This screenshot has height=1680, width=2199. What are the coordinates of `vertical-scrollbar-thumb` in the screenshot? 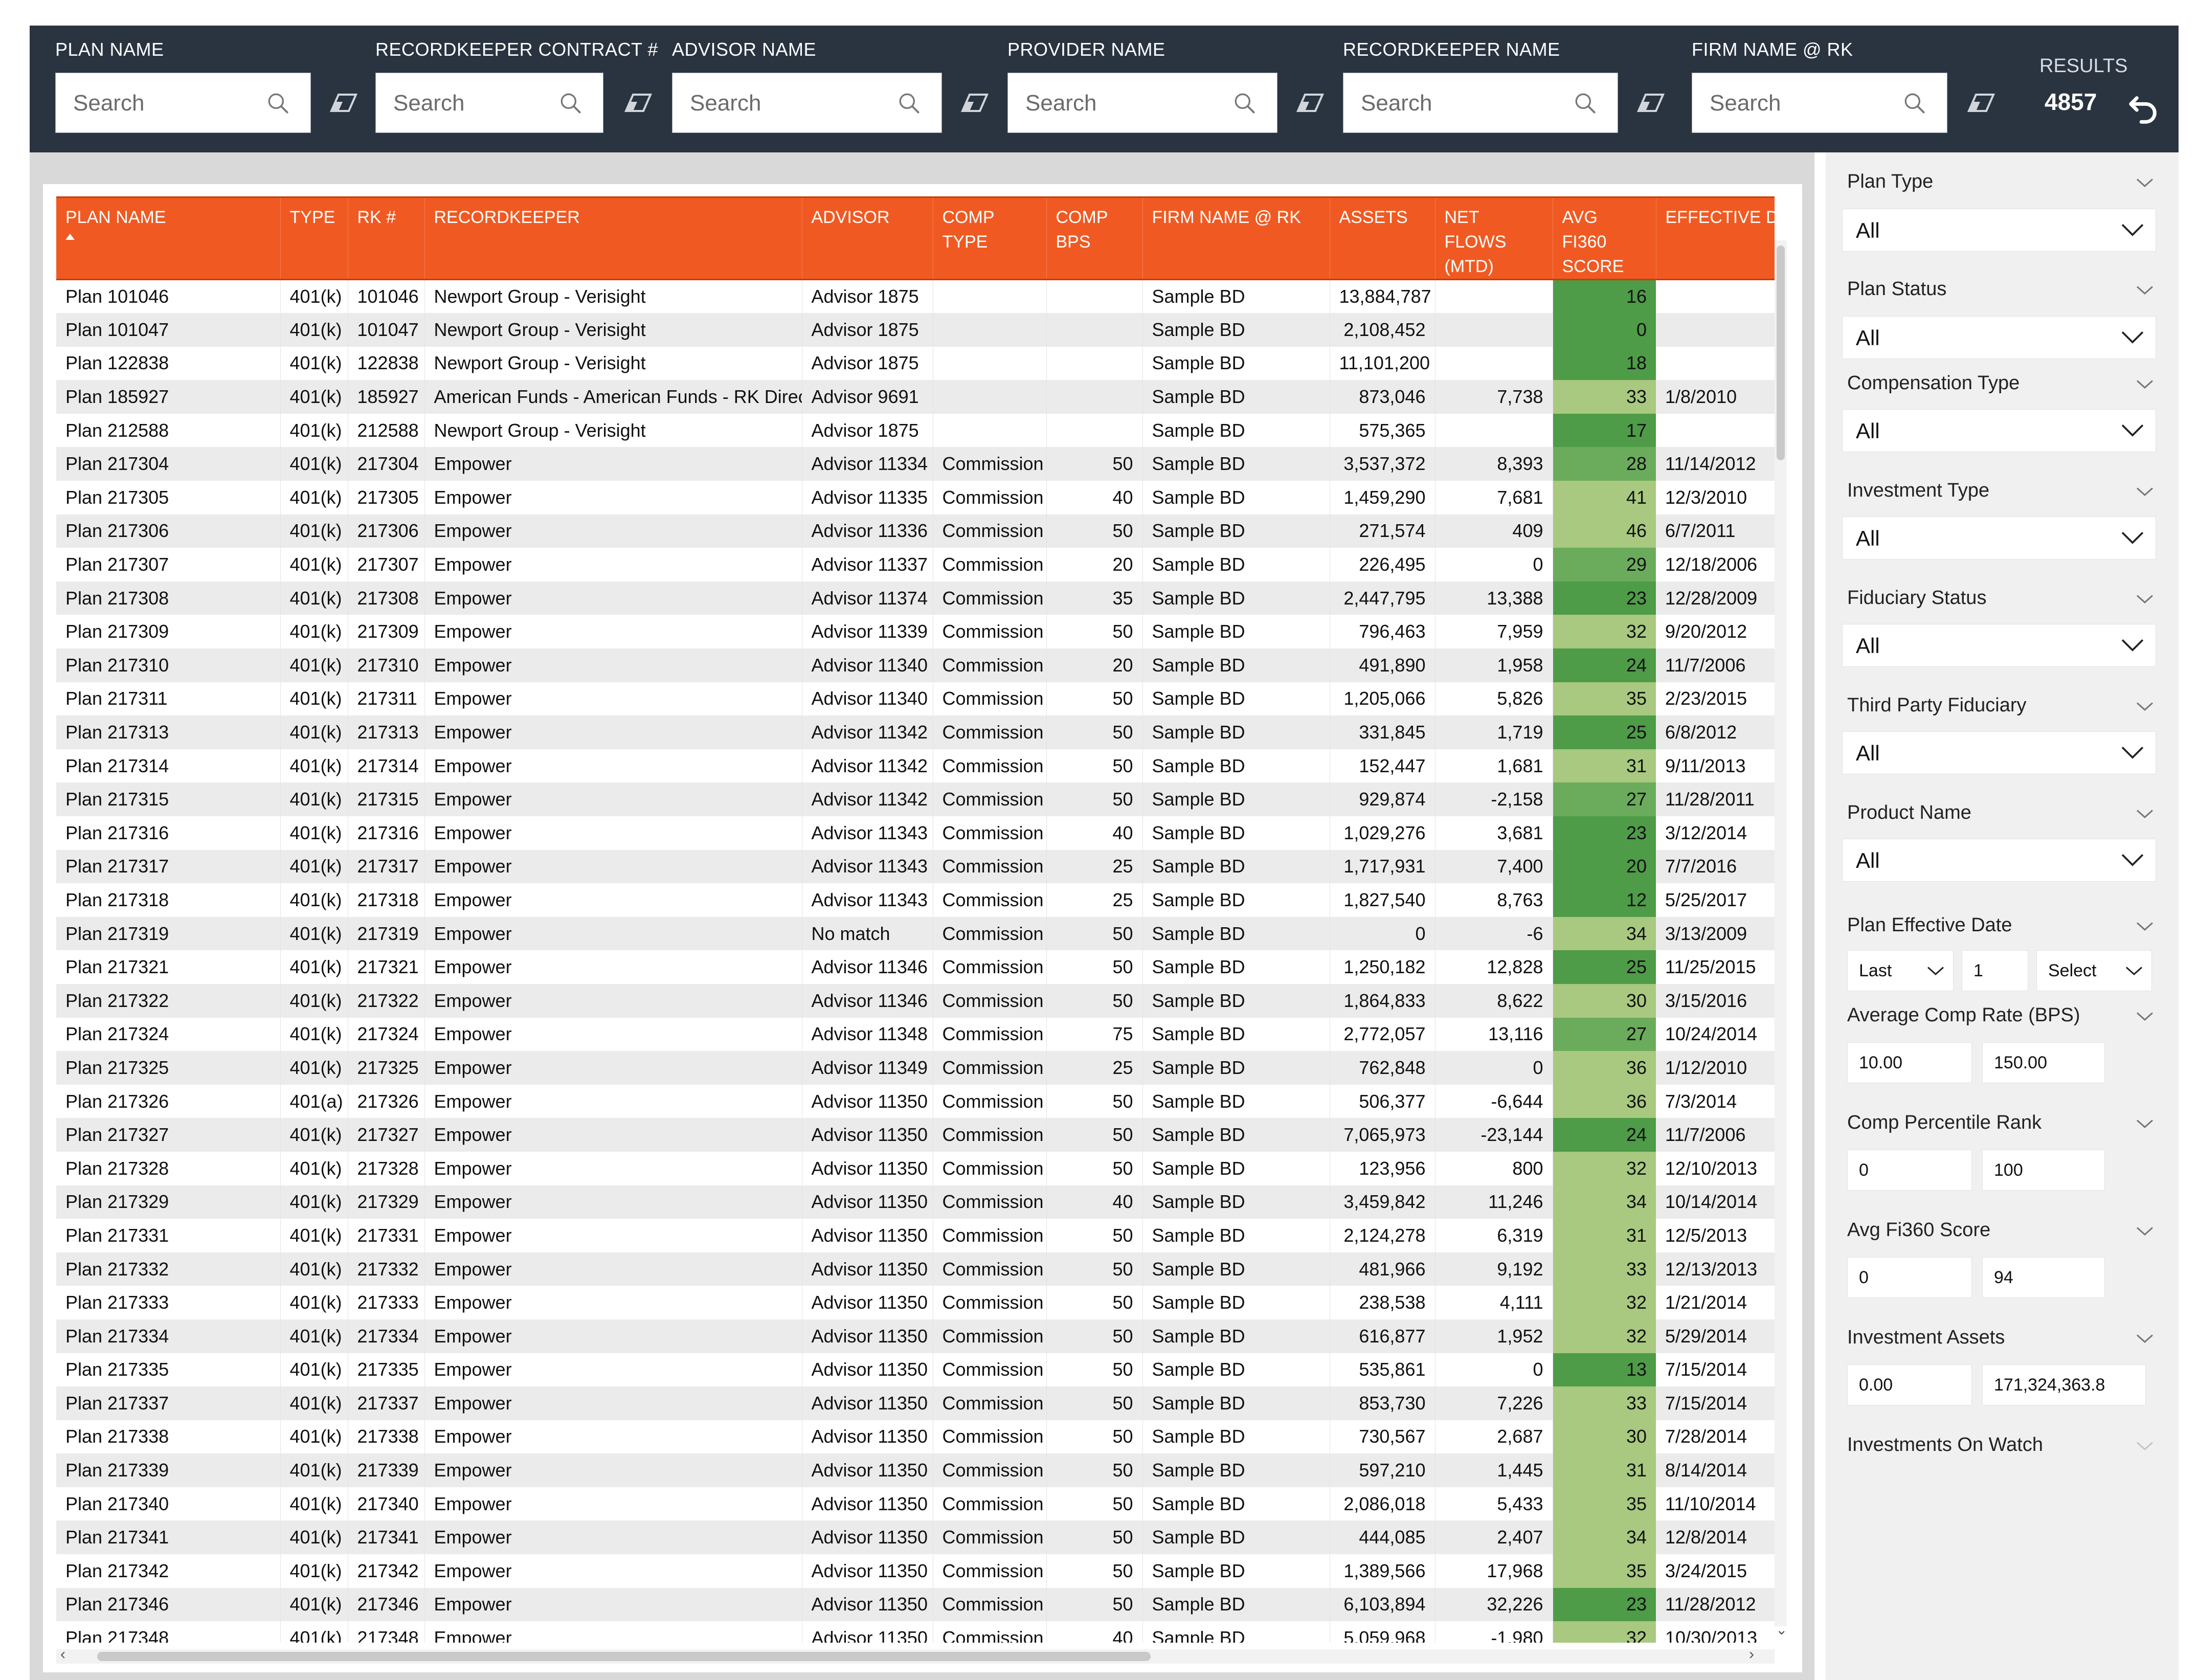 It's located at (1781, 352).